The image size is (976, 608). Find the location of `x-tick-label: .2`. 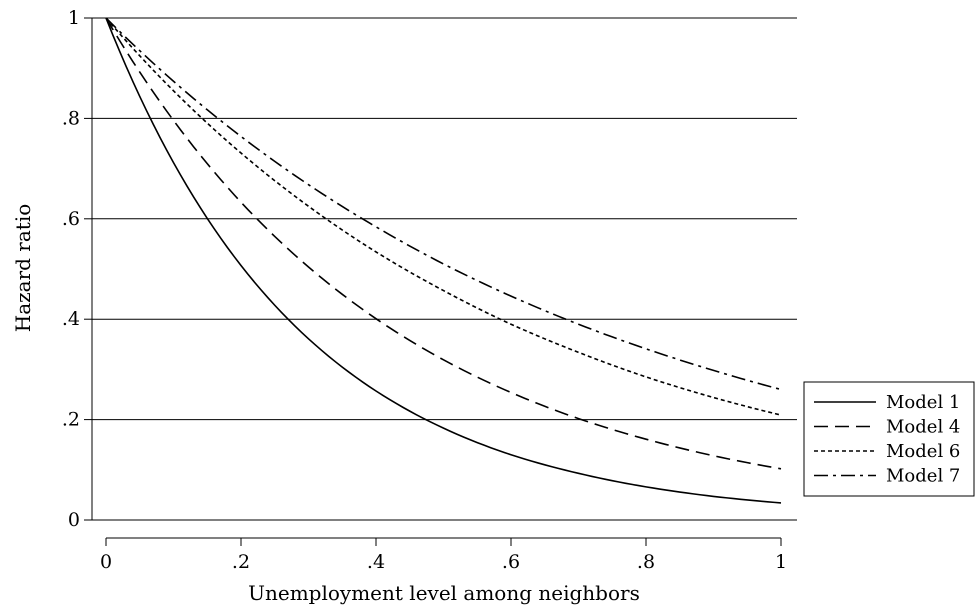

x-tick-label: .2 is located at coordinates (241, 562).